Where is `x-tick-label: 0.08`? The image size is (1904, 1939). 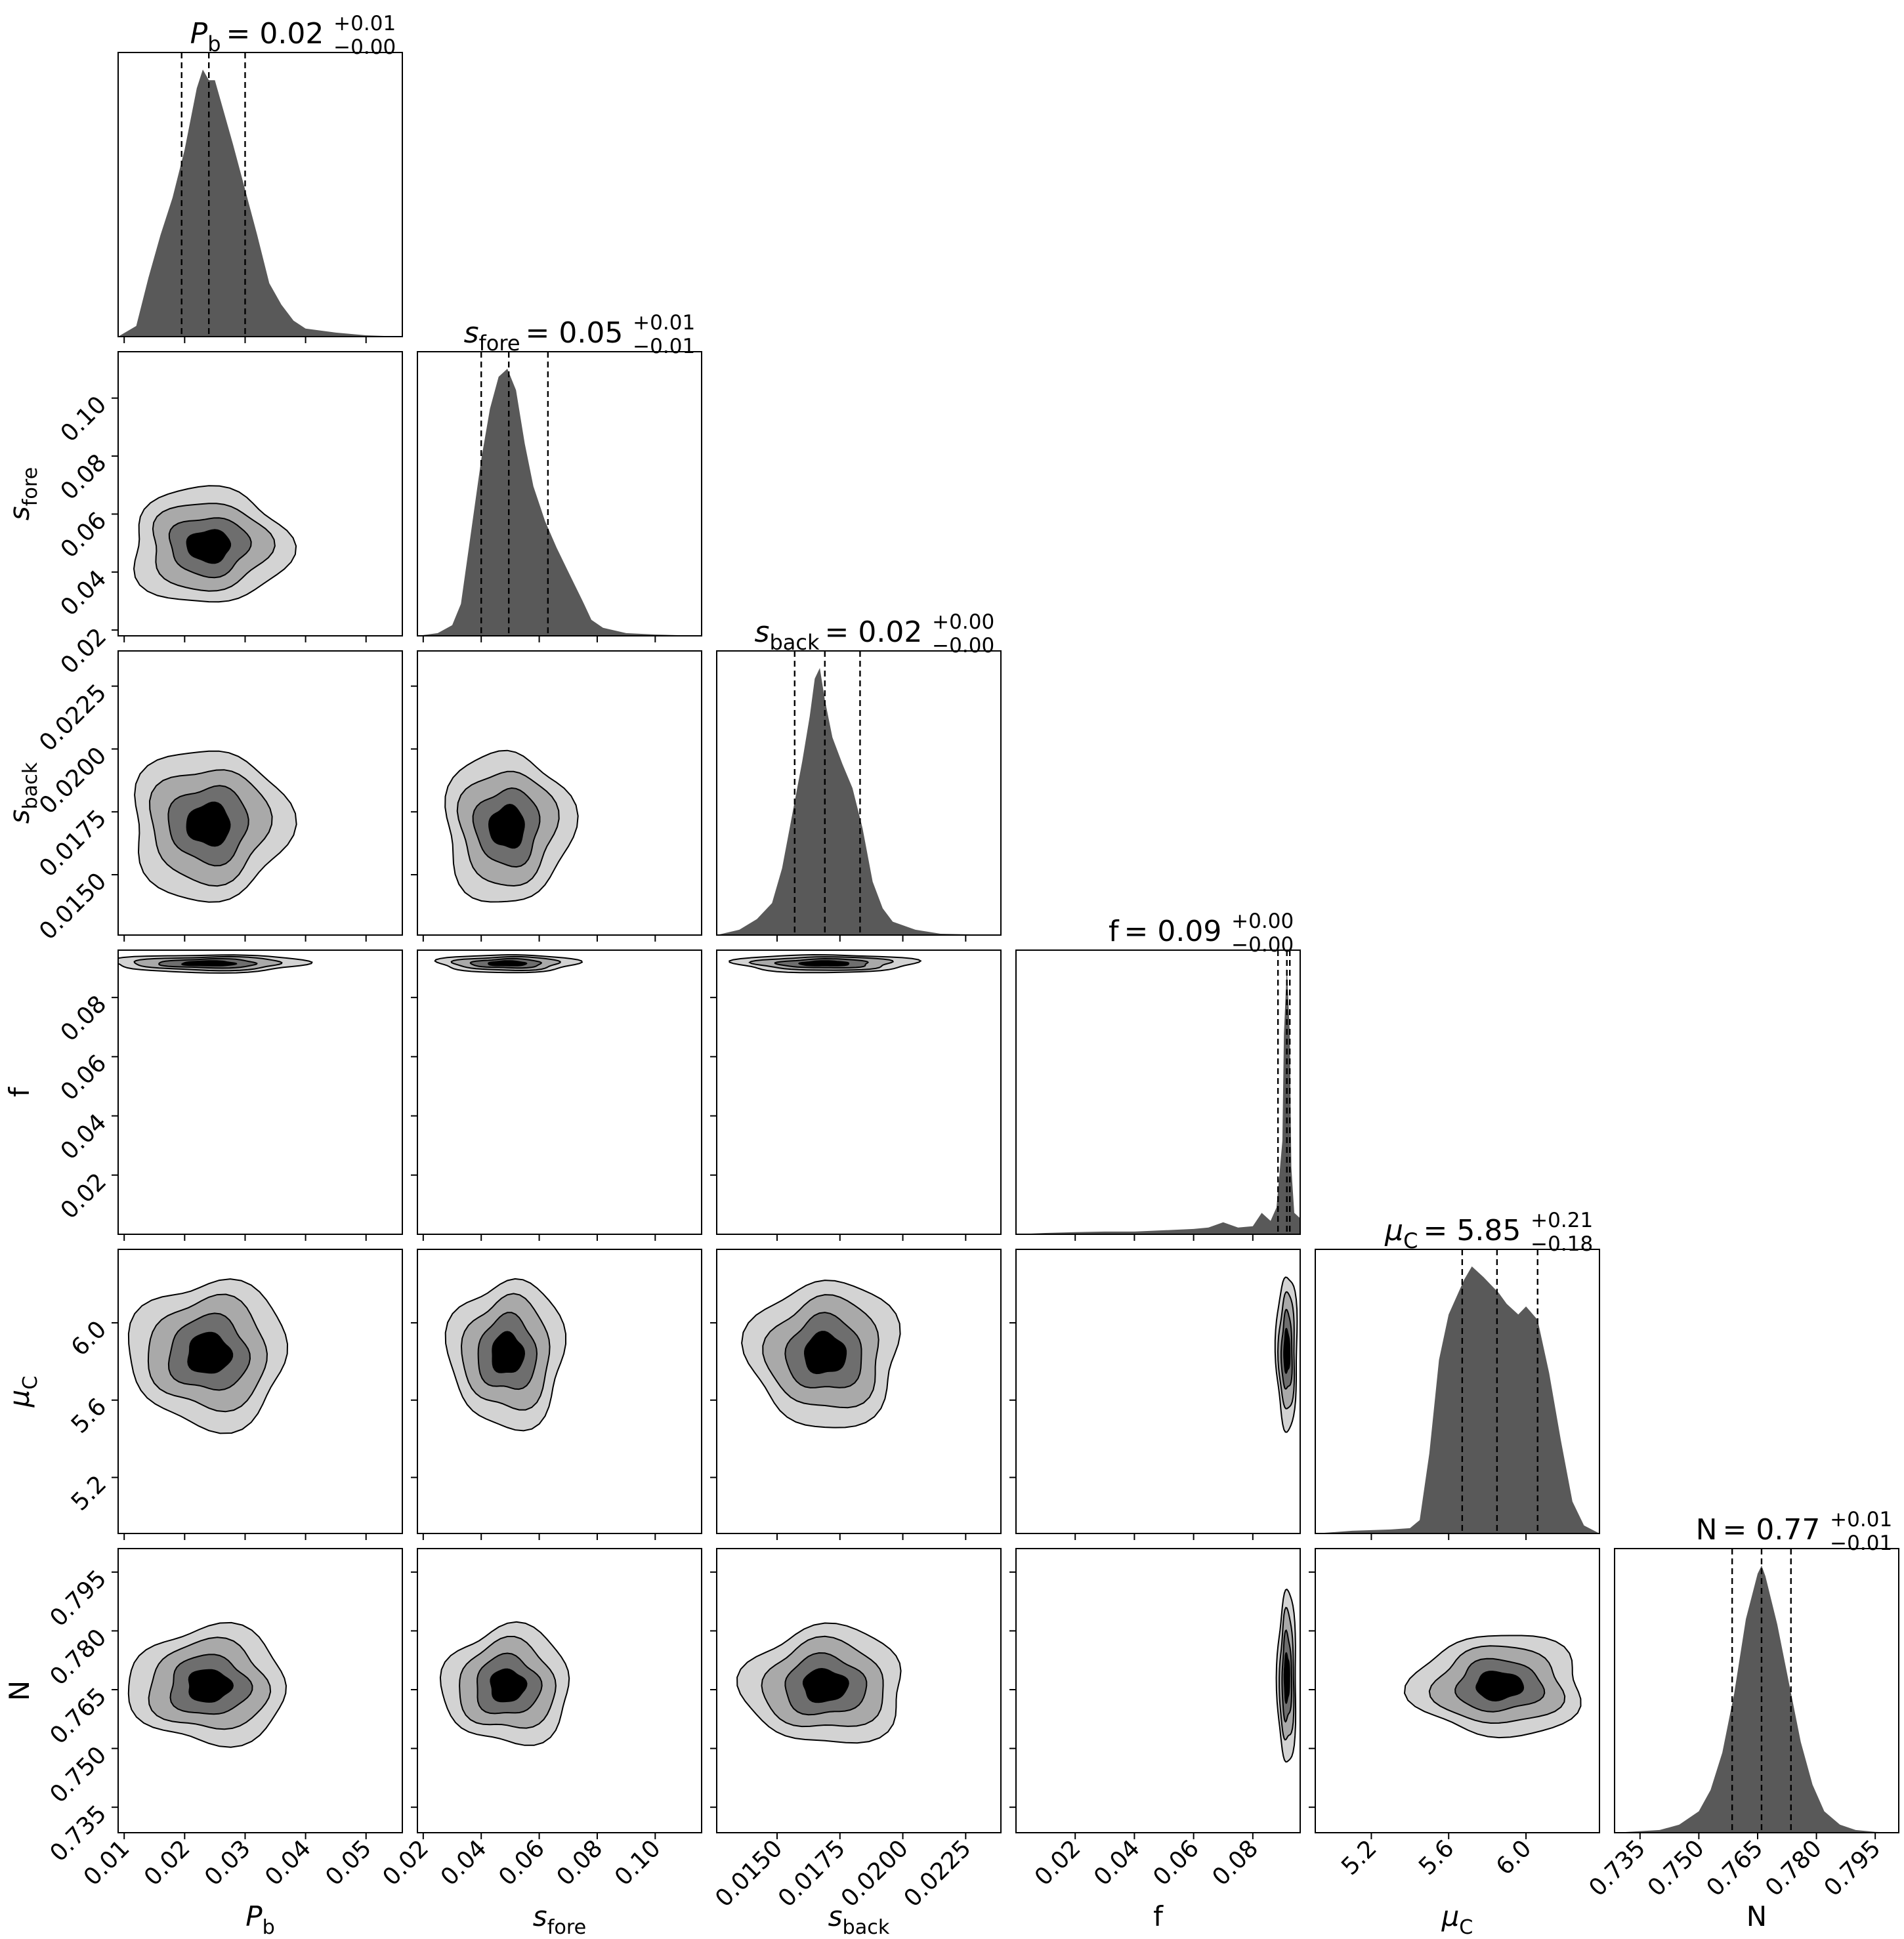
x-tick-label: 0.08 is located at coordinates (580, 1863).